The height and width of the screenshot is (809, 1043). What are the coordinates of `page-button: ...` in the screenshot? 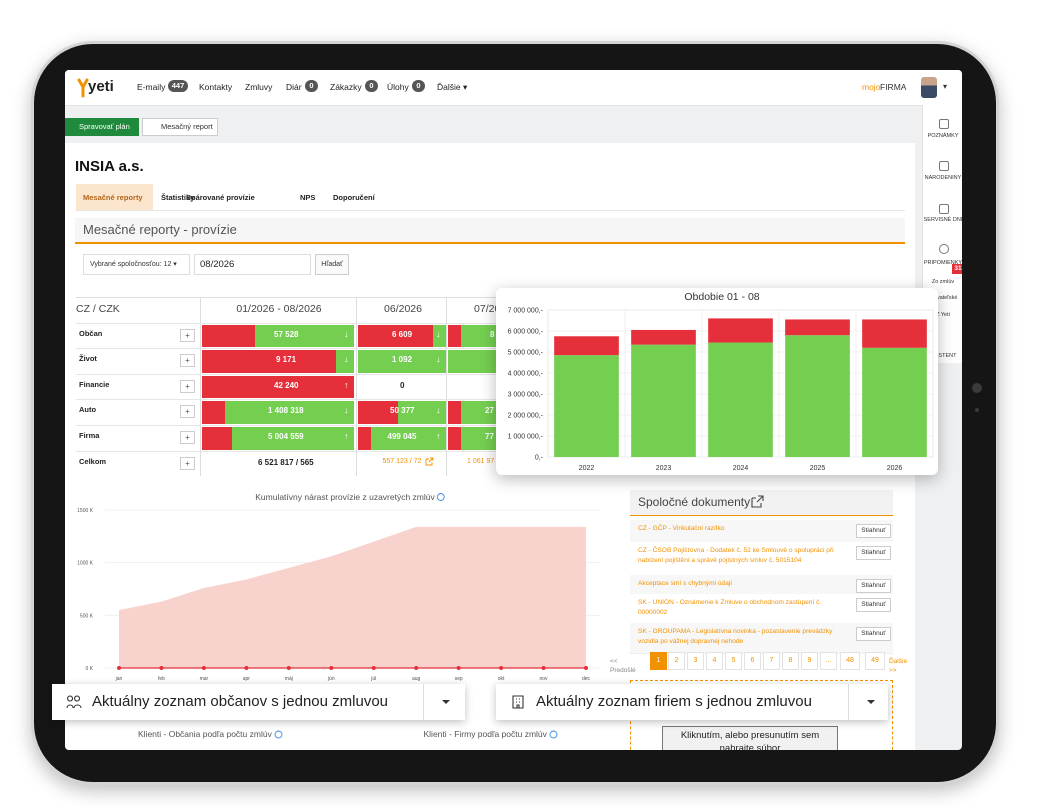 It's located at (828, 661).